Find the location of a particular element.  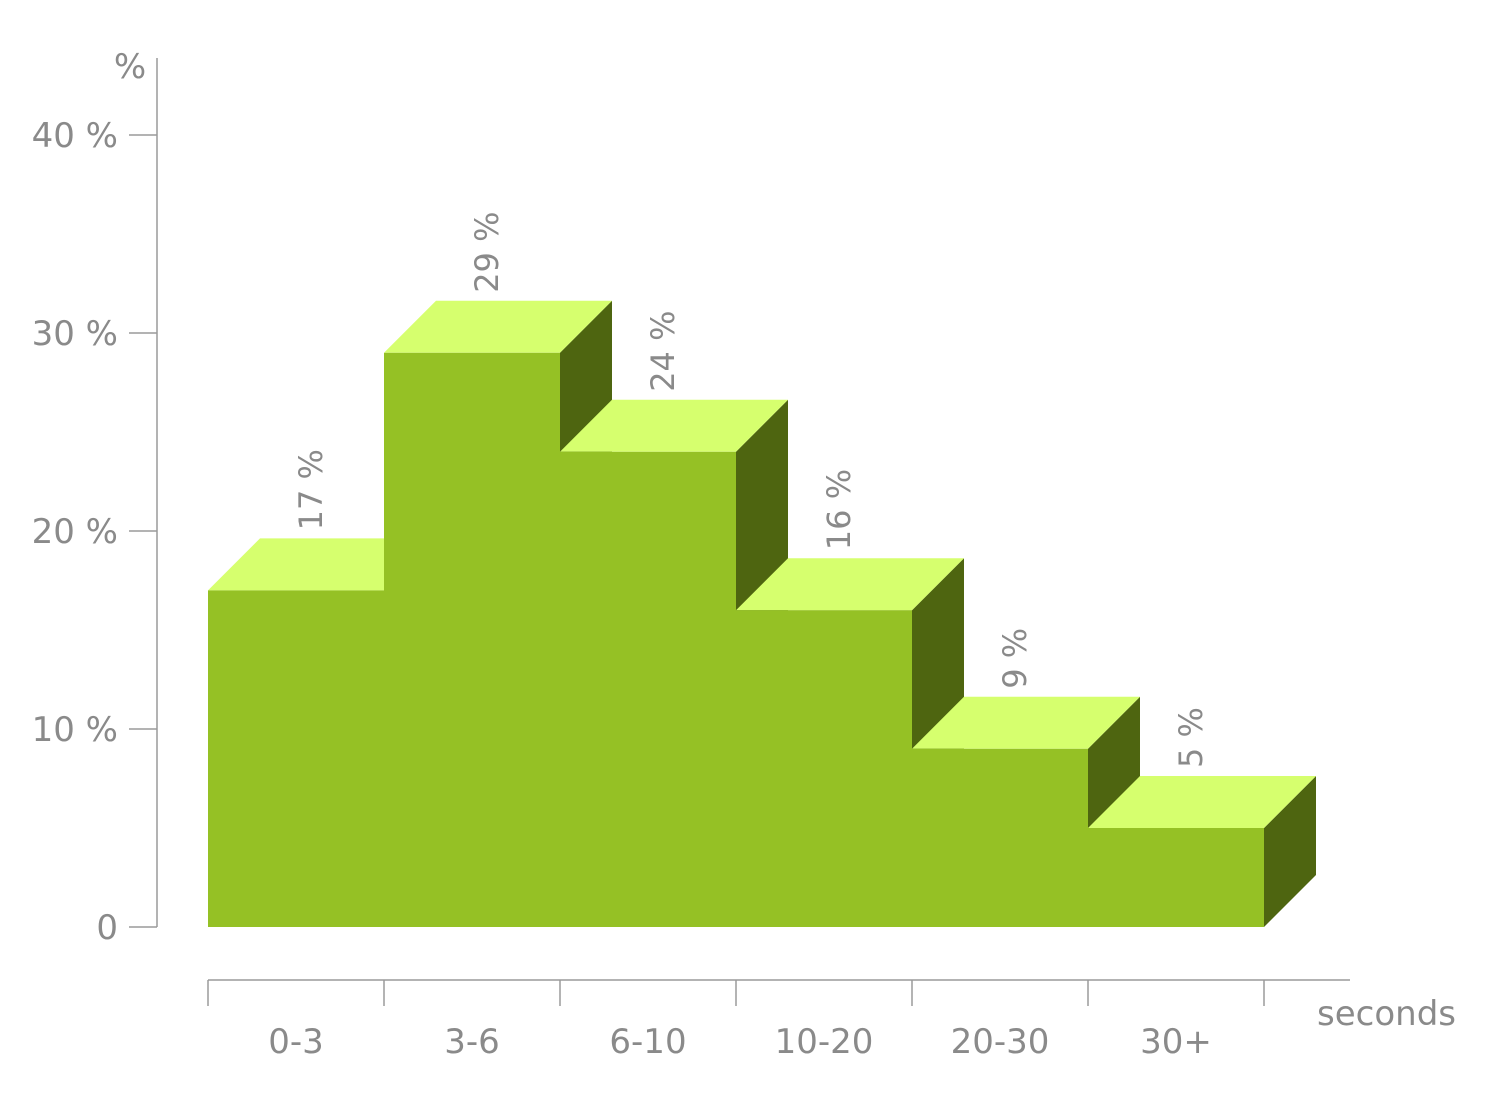

x-category-label: 30+ is located at coordinates (1176, 1042).